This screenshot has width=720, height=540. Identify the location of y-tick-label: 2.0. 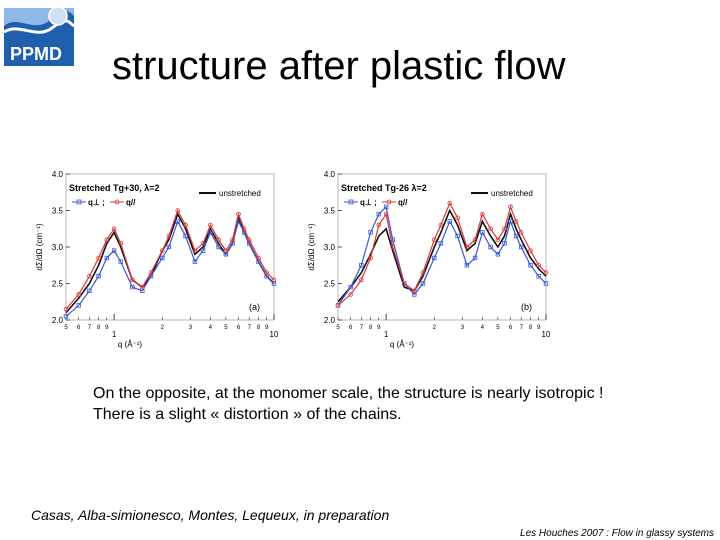
(330, 320).